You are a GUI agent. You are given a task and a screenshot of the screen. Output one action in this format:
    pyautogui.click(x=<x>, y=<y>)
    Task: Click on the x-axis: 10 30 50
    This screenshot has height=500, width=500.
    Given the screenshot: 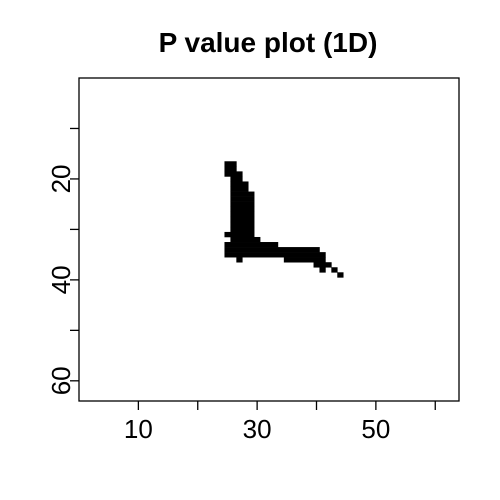 What is the action you would take?
    pyautogui.click(x=280, y=422)
    